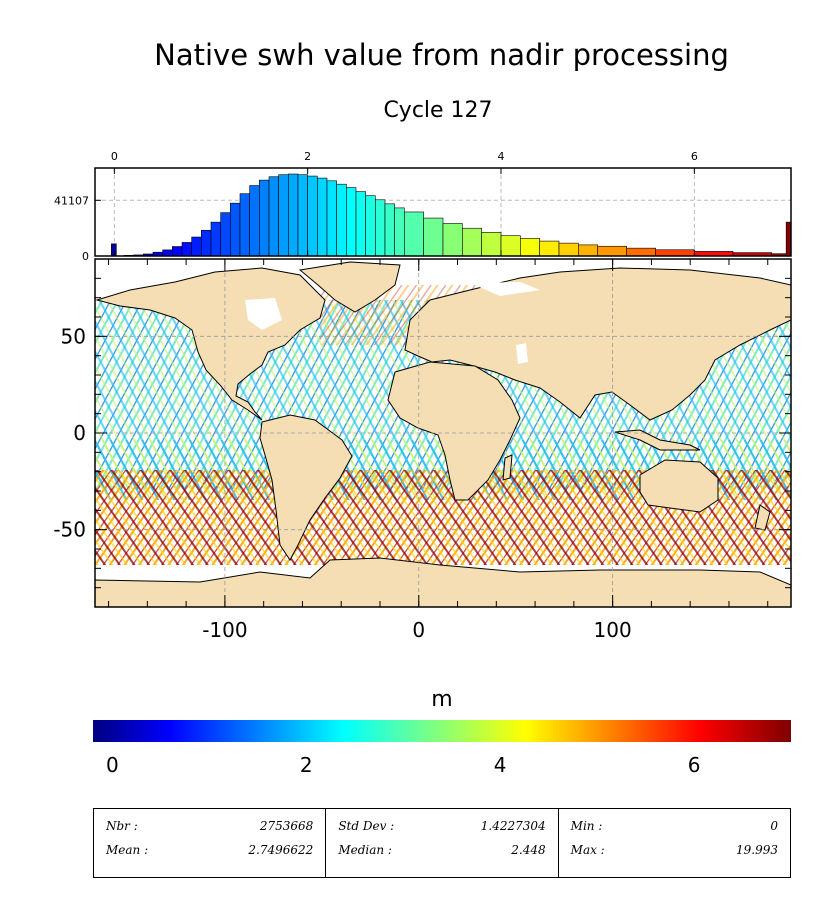 The height and width of the screenshot is (900, 833). Describe the element at coordinates (774, 826) in the screenshot. I see `stat-value-min: 0` at that location.